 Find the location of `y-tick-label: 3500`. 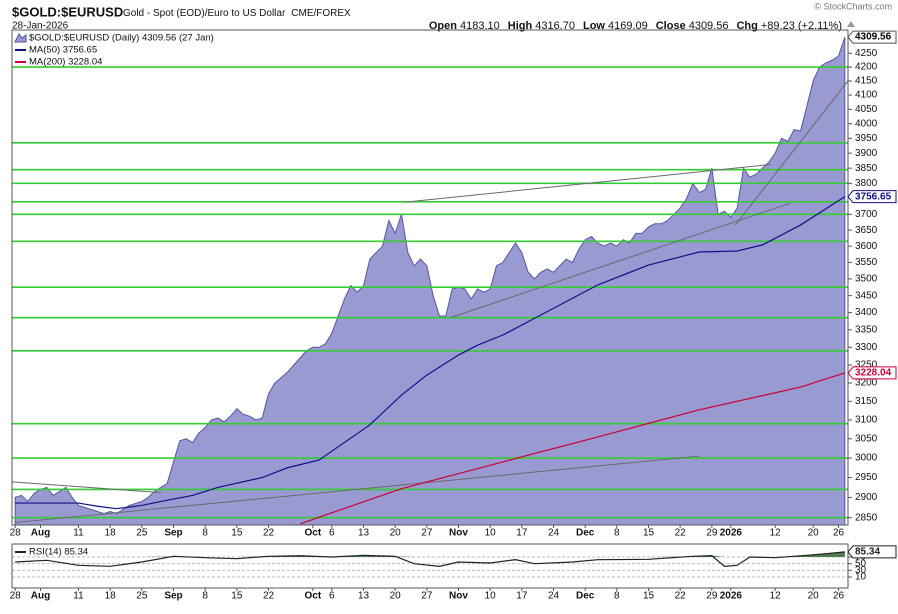

y-tick-label: 3500 is located at coordinates (866, 279).